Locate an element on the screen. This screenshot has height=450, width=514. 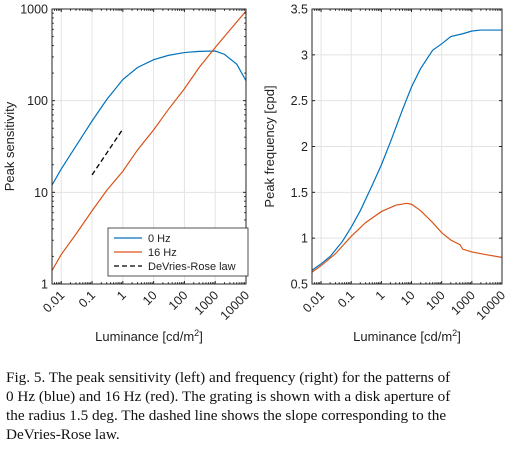
series-line-devries-rose-law is located at coordinates (107, 152).